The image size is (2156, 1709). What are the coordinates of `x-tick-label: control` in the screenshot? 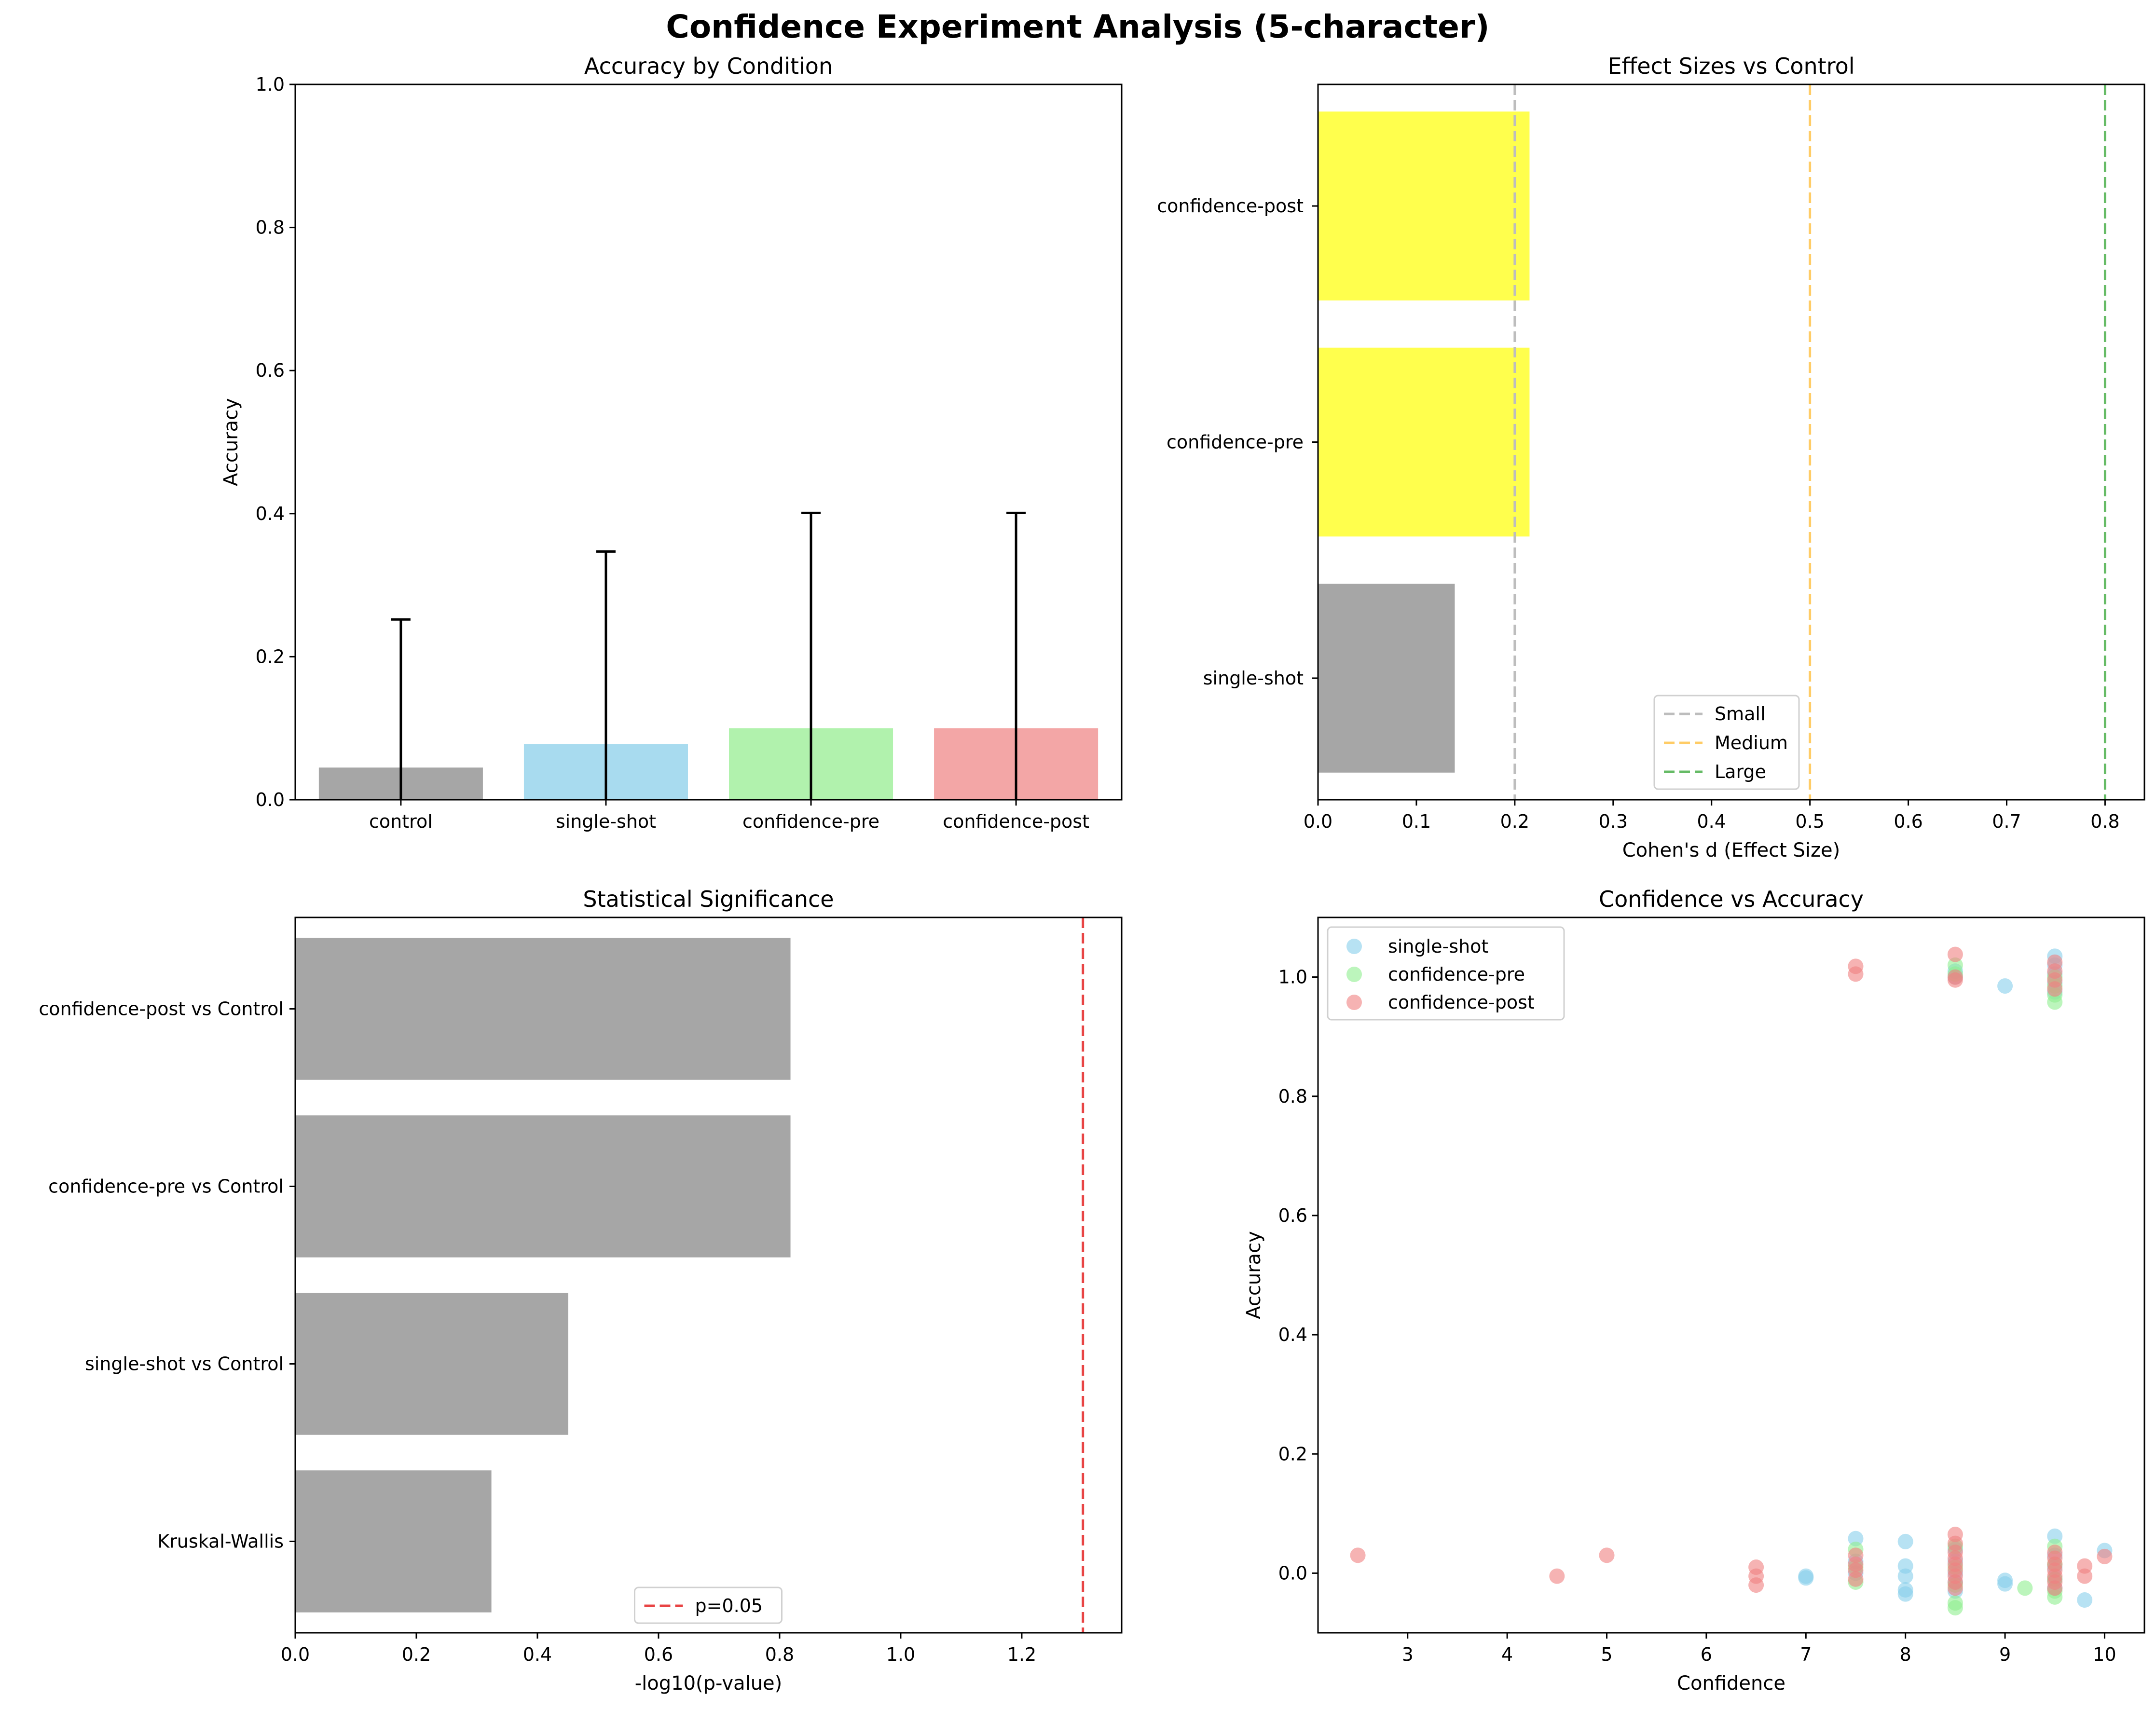 It's located at (401, 821).